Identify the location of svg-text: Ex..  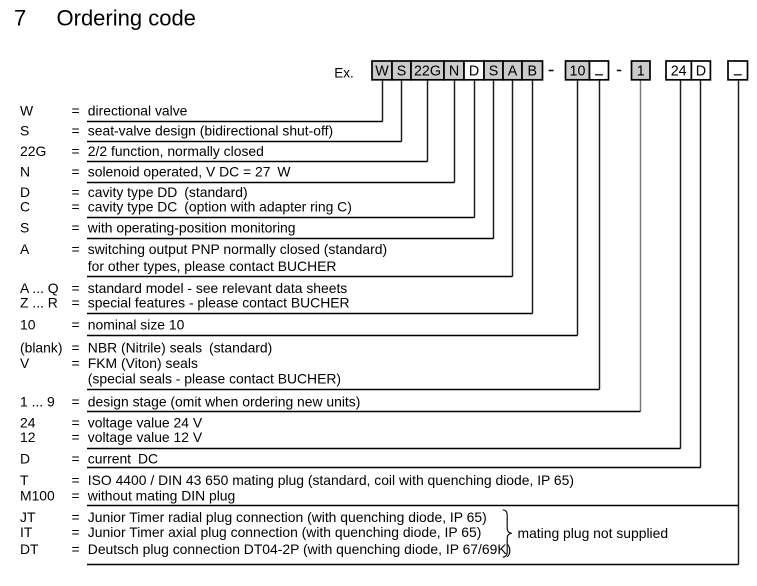
(344, 72).